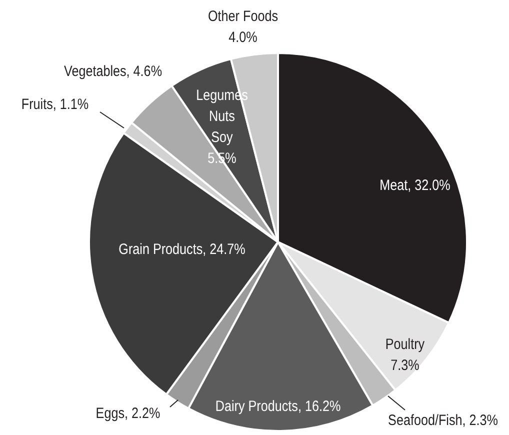 The height and width of the screenshot is (435, 509). Describe the element at coordinates (415, 185) in the screenshot. I see `slice-label: Meat, 32.0%` at that location.